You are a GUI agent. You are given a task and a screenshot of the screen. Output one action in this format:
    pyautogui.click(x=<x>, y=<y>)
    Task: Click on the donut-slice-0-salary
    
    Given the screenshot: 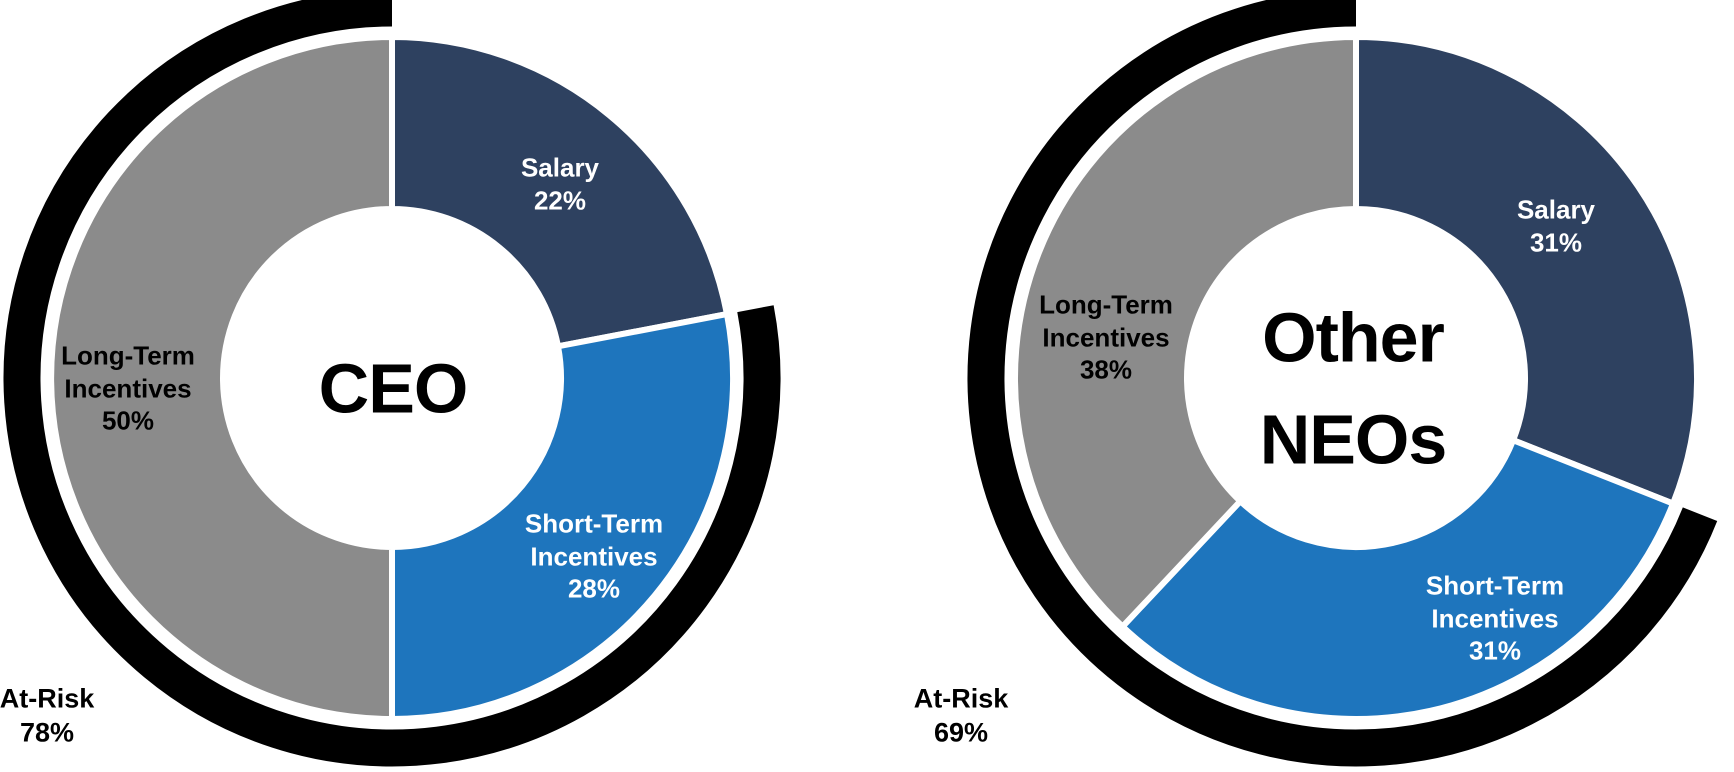 What is the action you would take?
    pyautogui.click(x=560, y=191)
    